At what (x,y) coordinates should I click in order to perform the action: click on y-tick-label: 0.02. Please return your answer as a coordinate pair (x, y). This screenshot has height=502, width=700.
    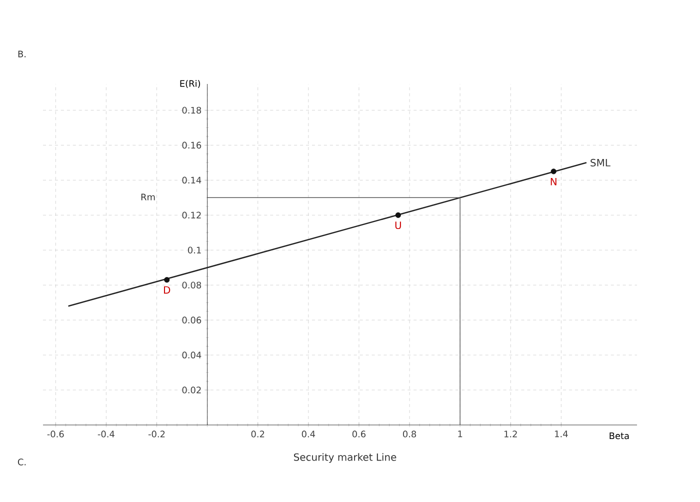
    Looking at the image, I should click on (191, 390).